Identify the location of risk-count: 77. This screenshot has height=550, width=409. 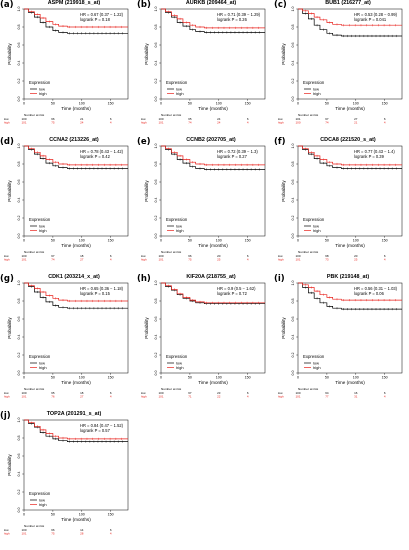
(327, 397).